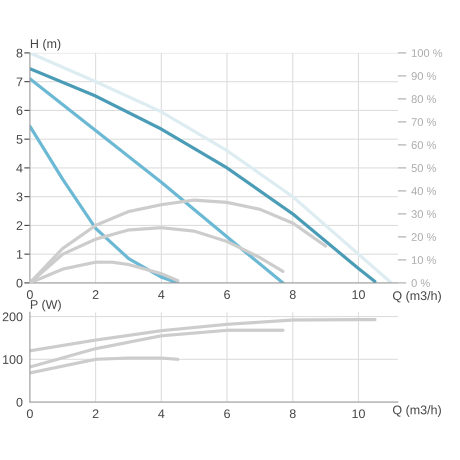 This screenshot has height=460, width=460. Describe the element at coordinates (12, 317) in the screenshot. I see `y-tick-label: 200` at that location.